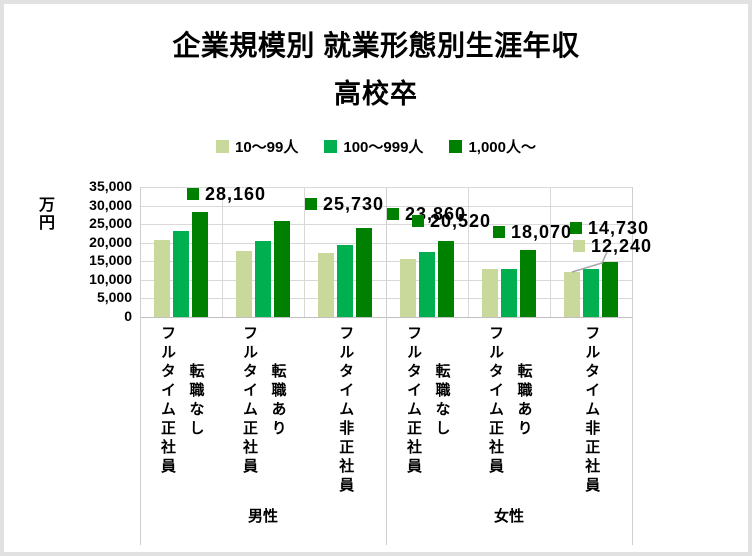 This screenshot has width=752, height=556. I want to click on data-label-value: 18,070, so click(542, 231).